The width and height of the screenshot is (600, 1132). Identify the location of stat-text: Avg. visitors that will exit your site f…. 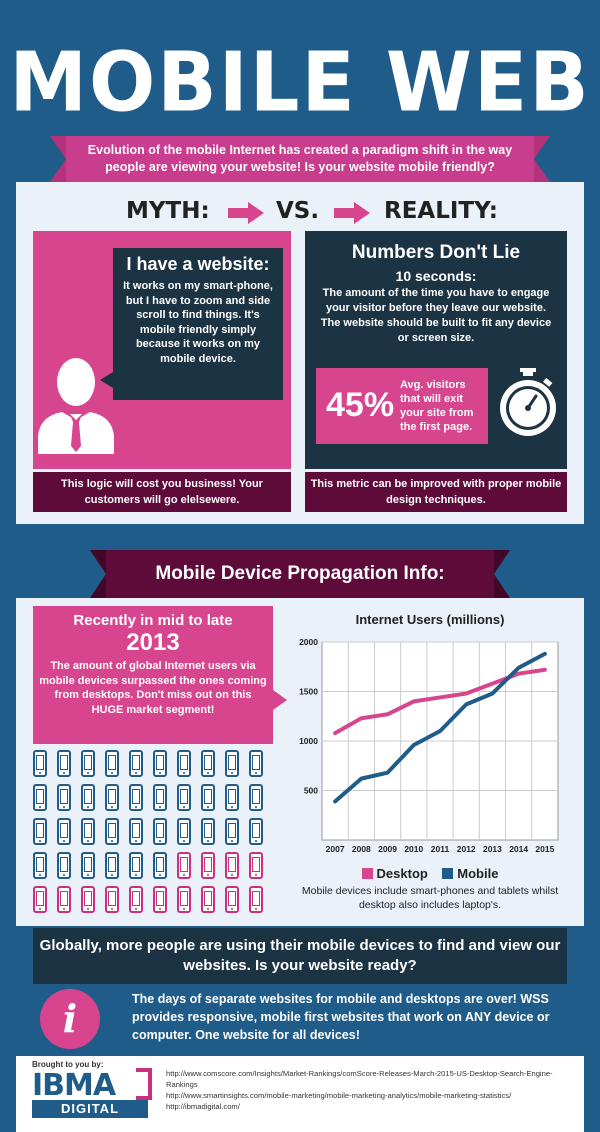
(437, 406).